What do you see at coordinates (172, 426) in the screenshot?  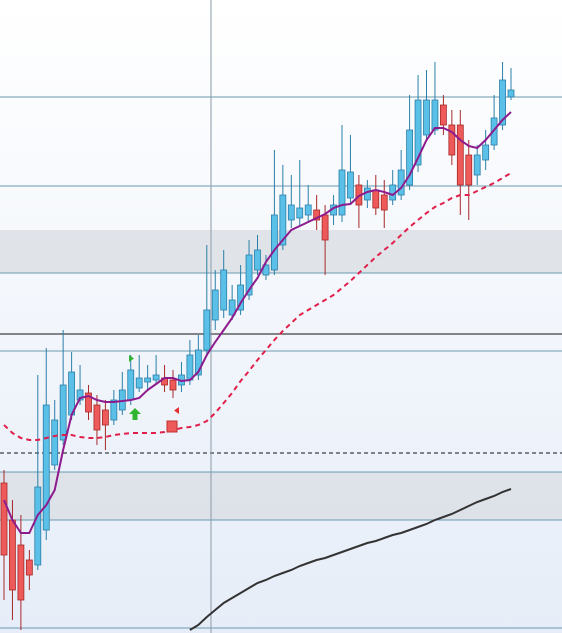 I see `signal-box` at bounding box center [172, 426].